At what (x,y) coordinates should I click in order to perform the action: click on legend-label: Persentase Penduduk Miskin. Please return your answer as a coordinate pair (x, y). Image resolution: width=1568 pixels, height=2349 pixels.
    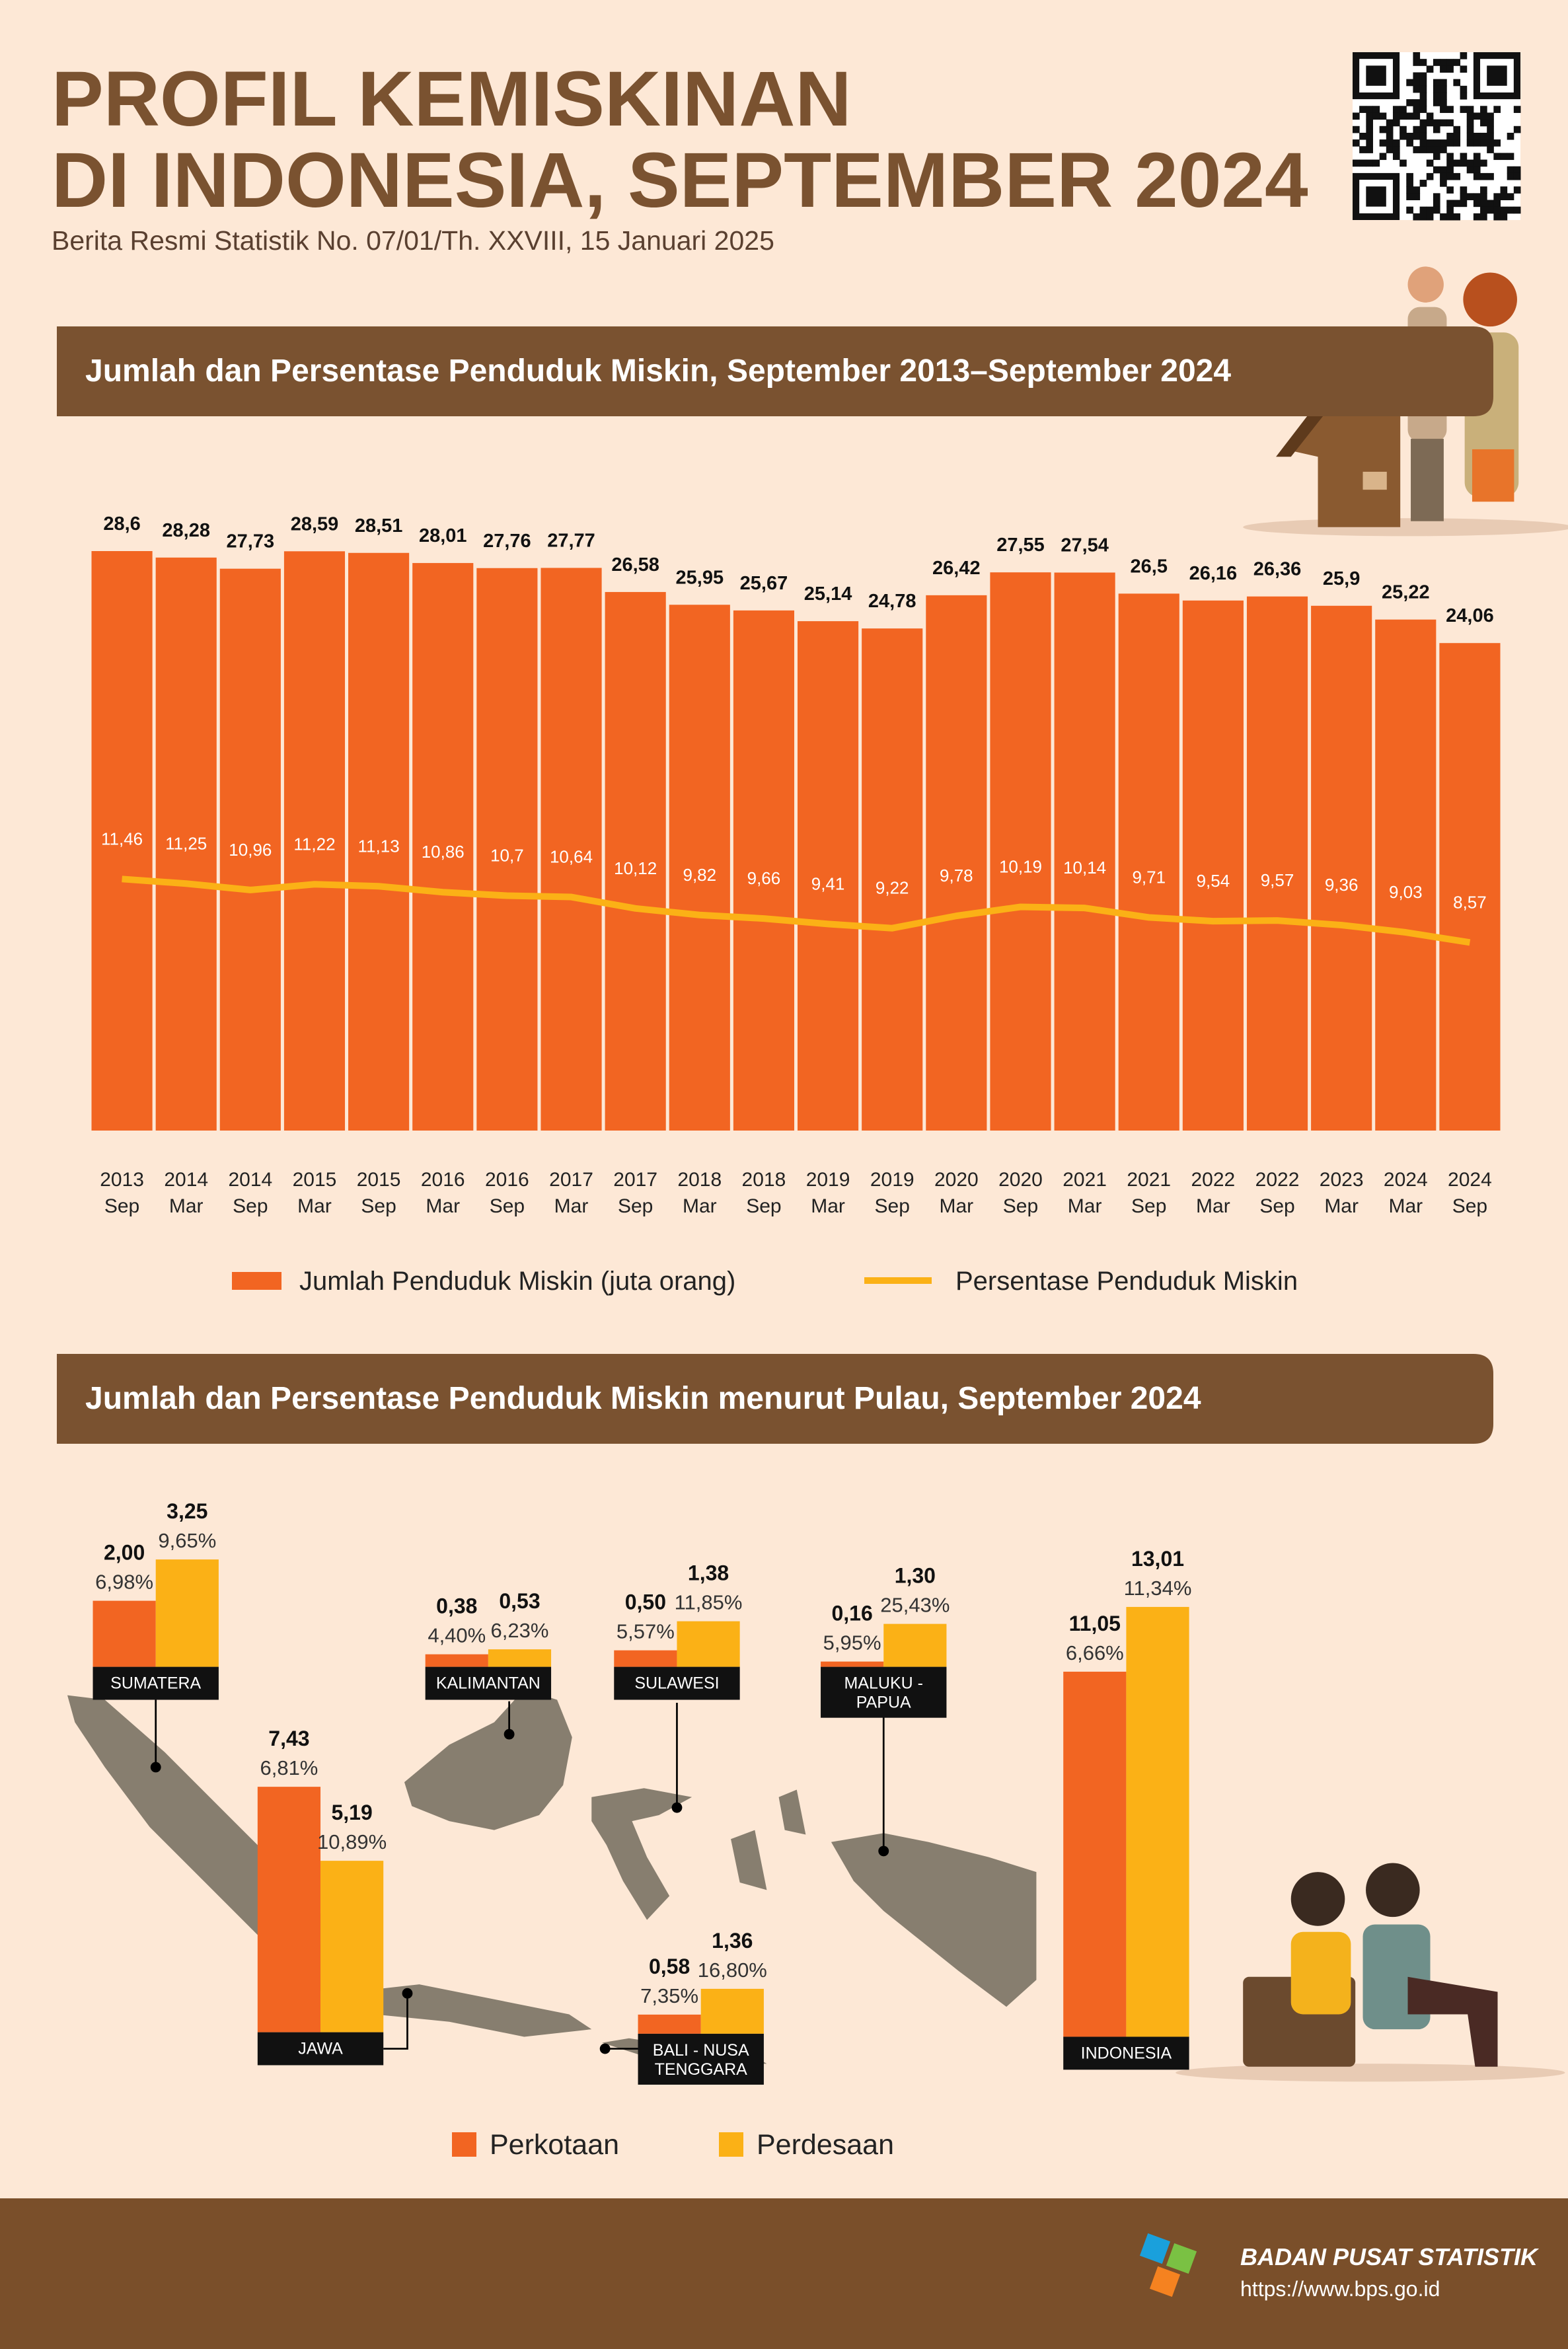
    Looking at the image, I should click on (1126, 1281).